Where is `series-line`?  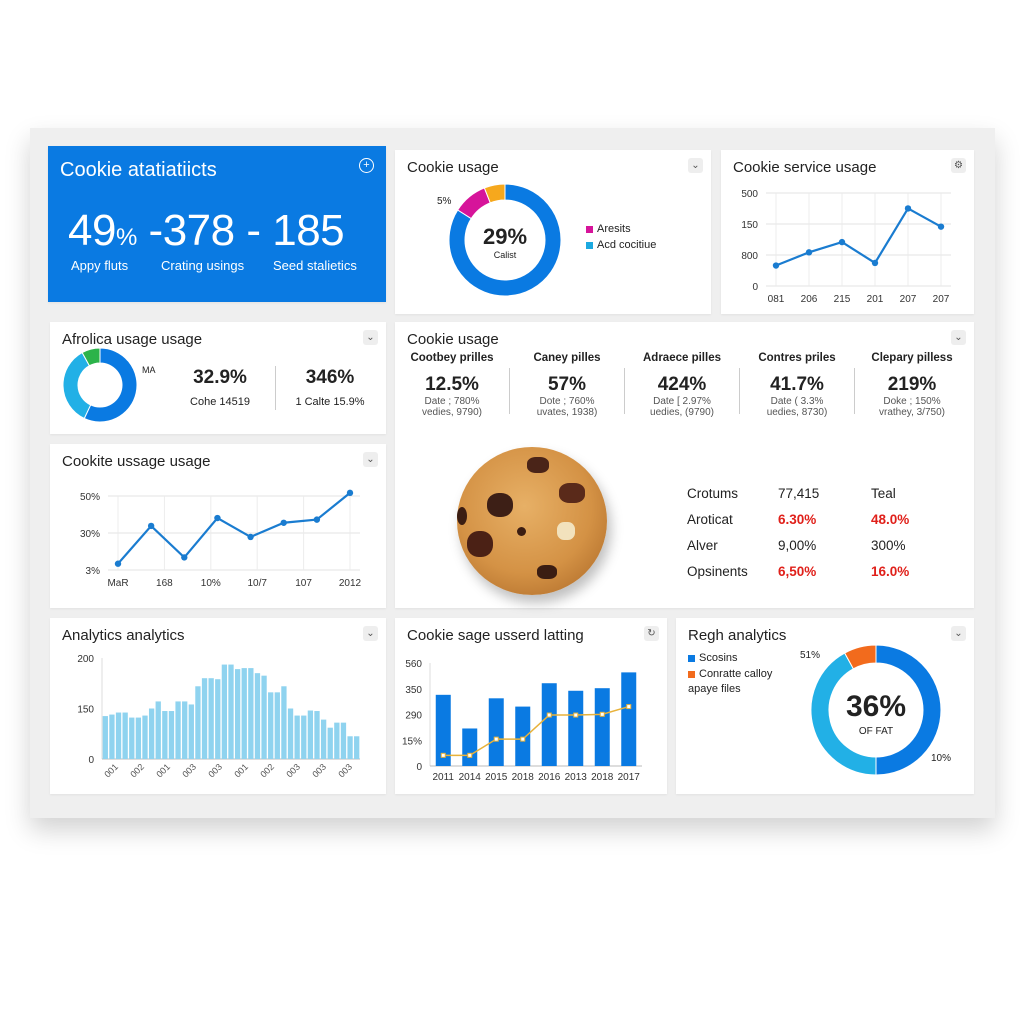
series-line is located at coordinates (234, 528).